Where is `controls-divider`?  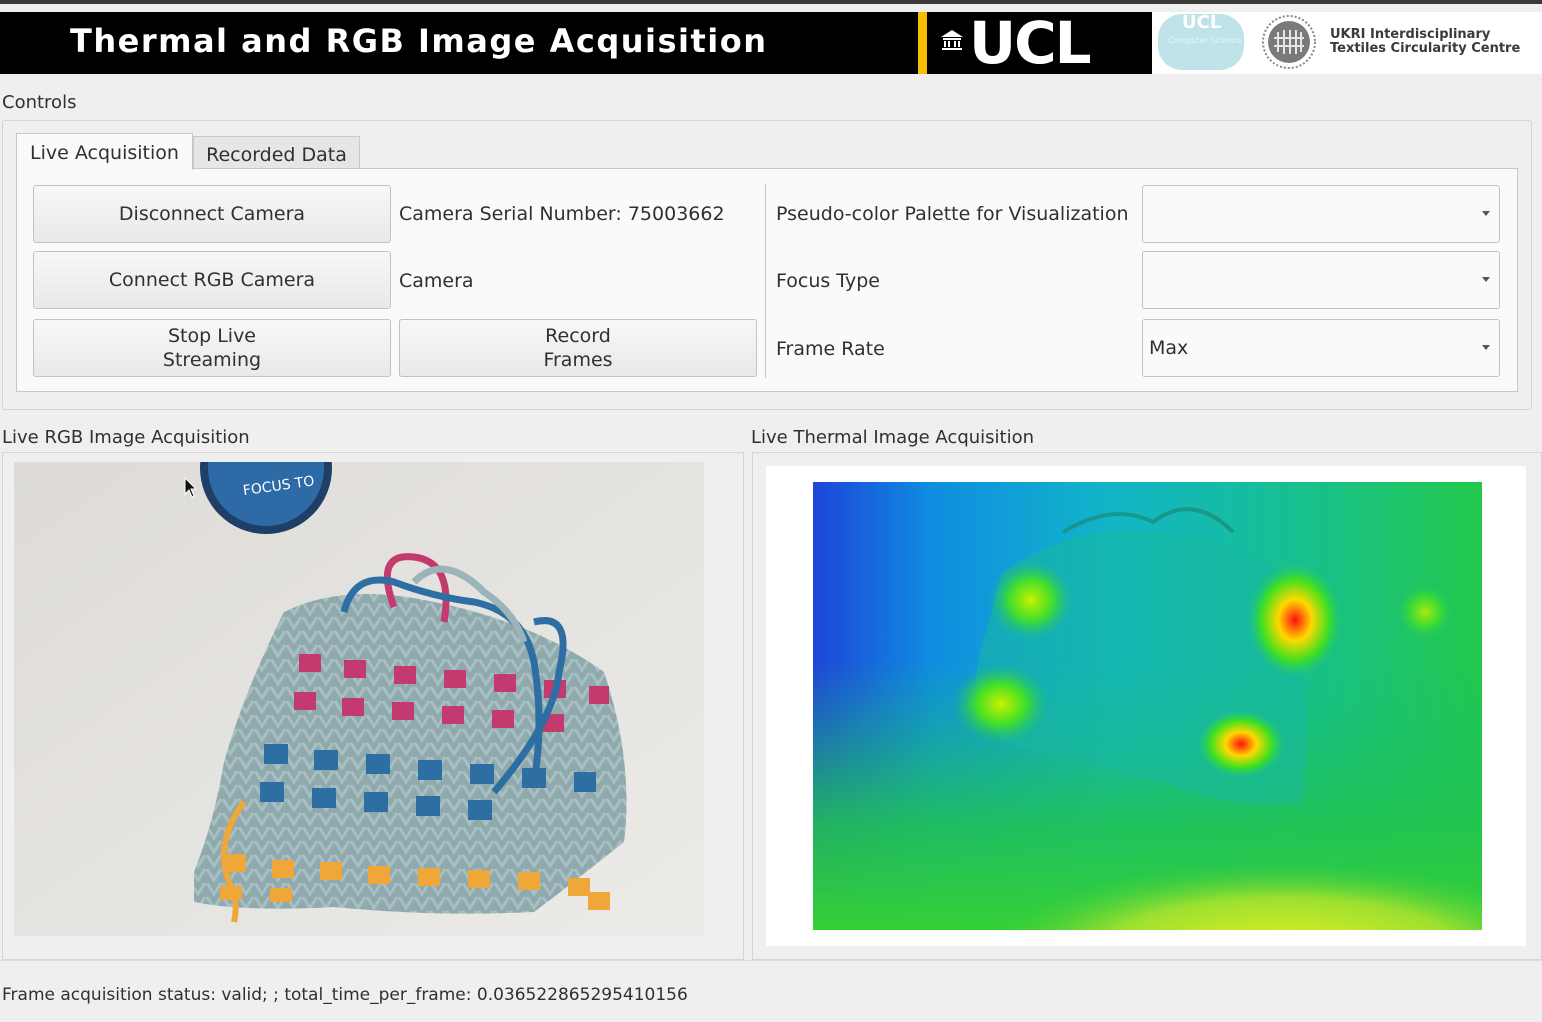
controls-divider is located at coordinates (765, 281).